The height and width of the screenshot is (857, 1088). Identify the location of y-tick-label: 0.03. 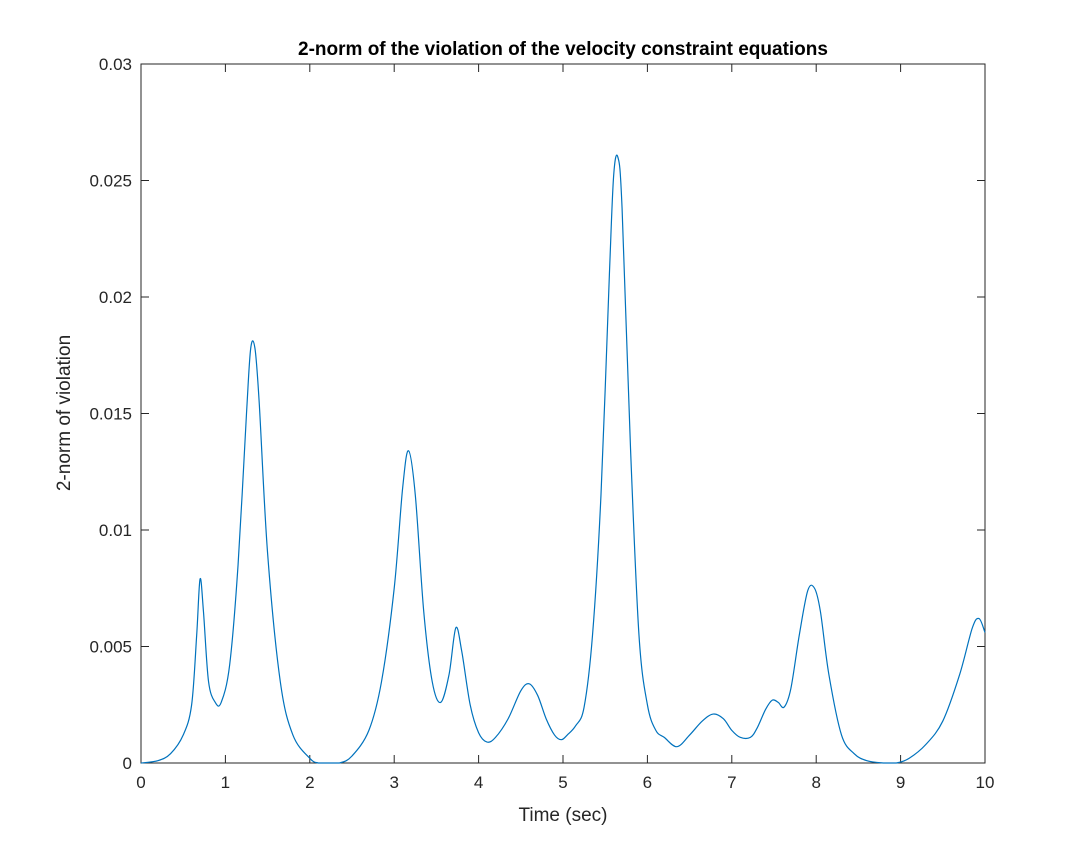
(115, 64).